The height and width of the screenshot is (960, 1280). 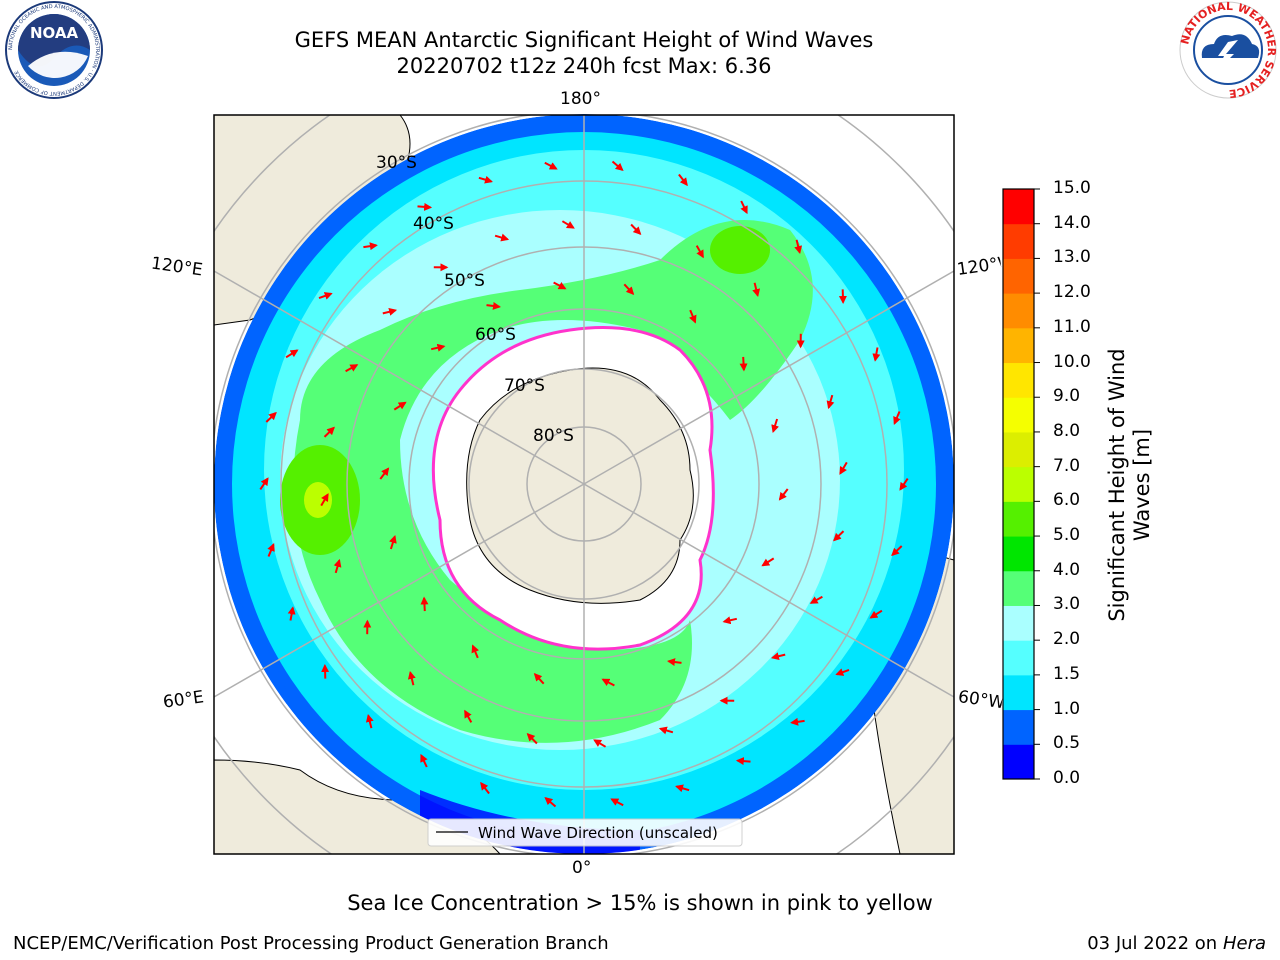 I want to click on colorbar-tick-label: 0.0, so click(x=1067, y=778).